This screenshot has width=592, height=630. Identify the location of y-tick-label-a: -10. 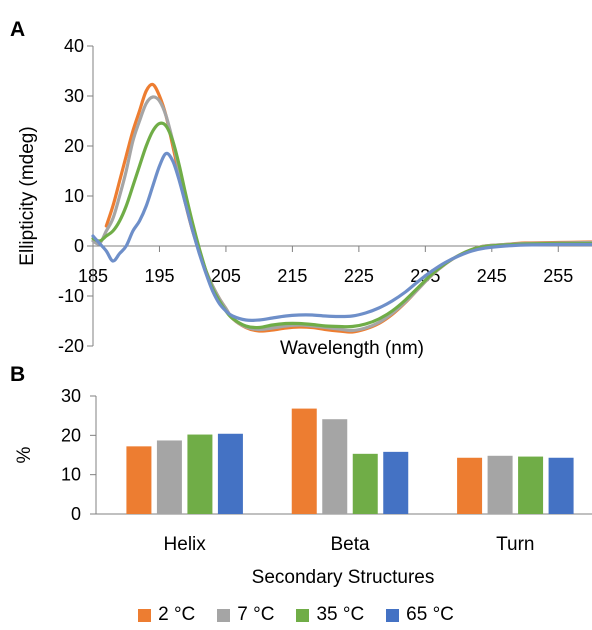
(71, 296).